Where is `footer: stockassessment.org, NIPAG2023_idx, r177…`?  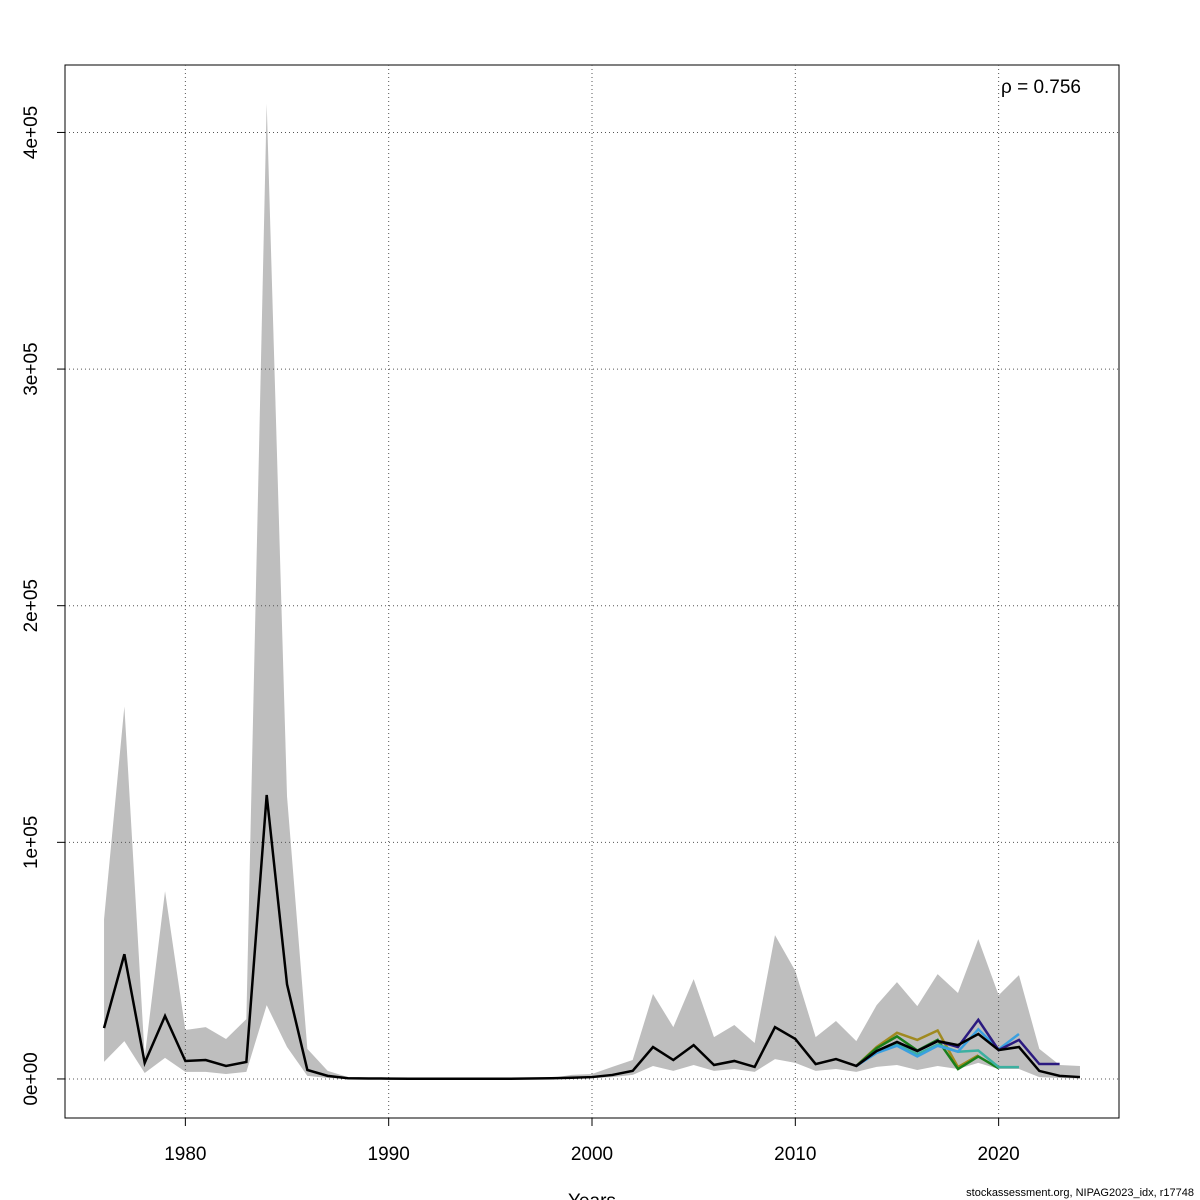 footer: stockassessment.org, NIPAG2023_idx, r177… is located at coordinates (1080, 1193).